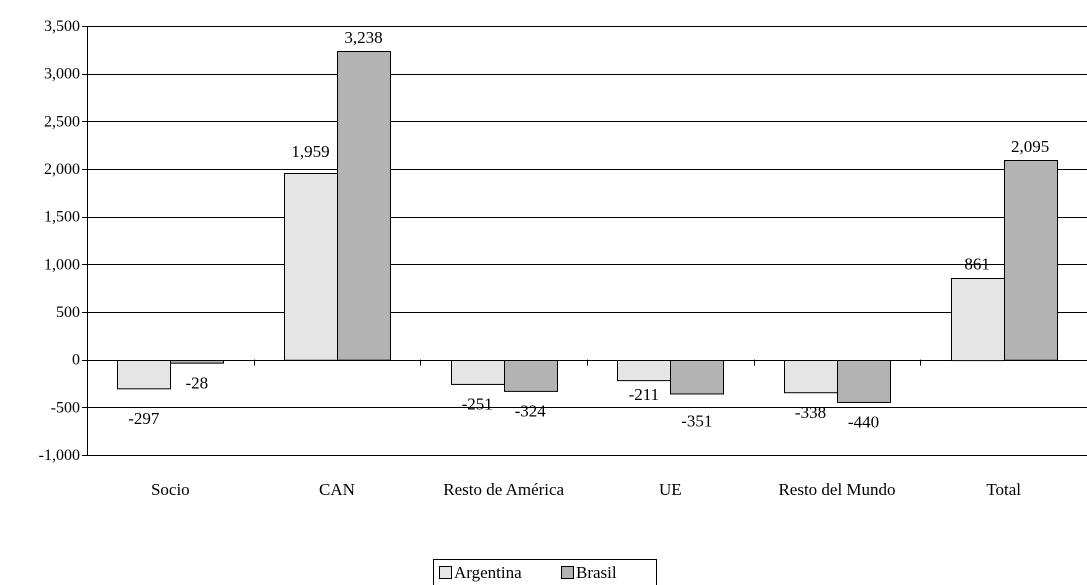  Describe the element at coordinates (170, 489) in the screenshot. I see `category-label: Socio` at that location.